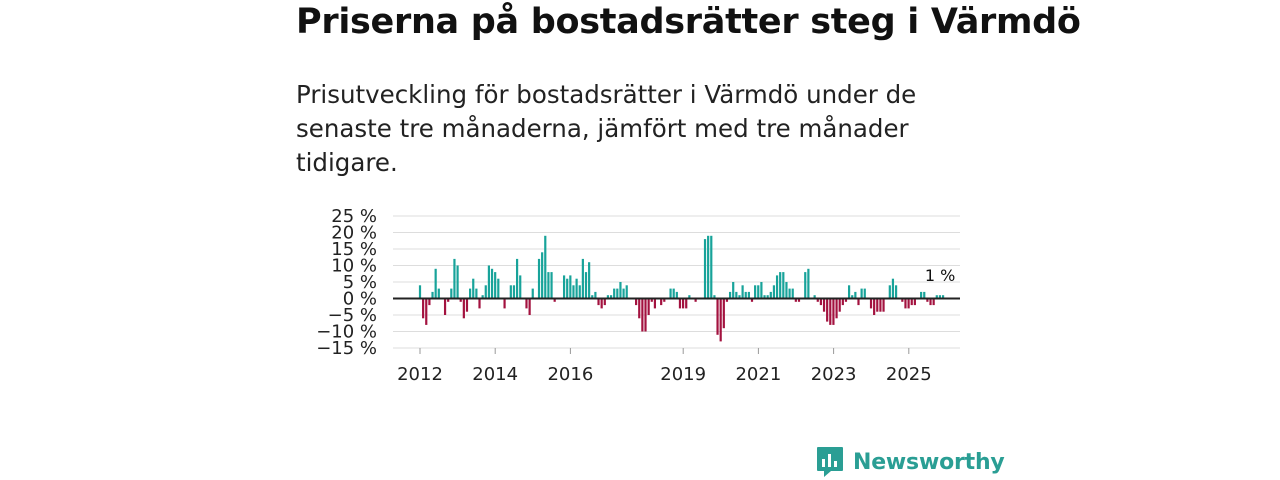 The height and width of the screenshot is (480, 1280). Describe the element at coordinates (354, 233) in the screenshot. I see `y-tick-label: 20 %` at that location.